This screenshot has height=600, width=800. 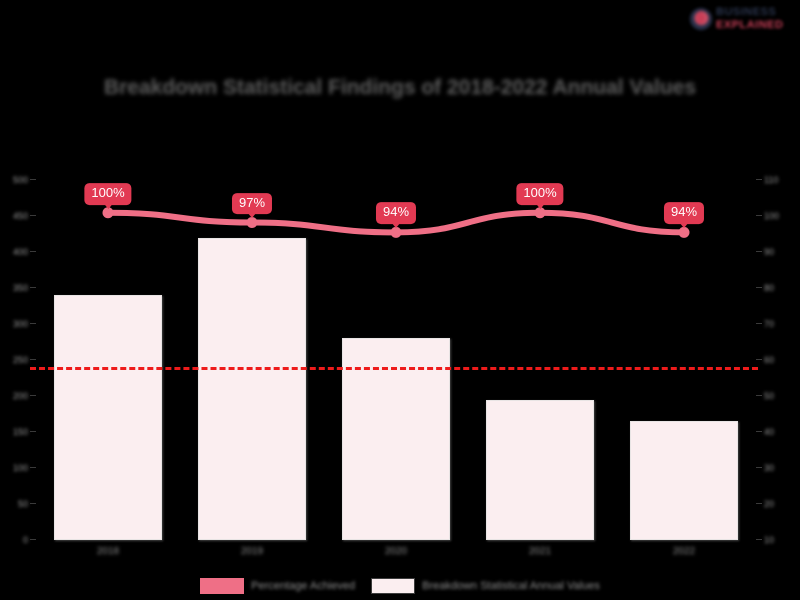 What do you see at coordinates (20, 324) in the screenshot?
I see `y-axis-left-tick-label: 300` at bounding box center [20, 324].